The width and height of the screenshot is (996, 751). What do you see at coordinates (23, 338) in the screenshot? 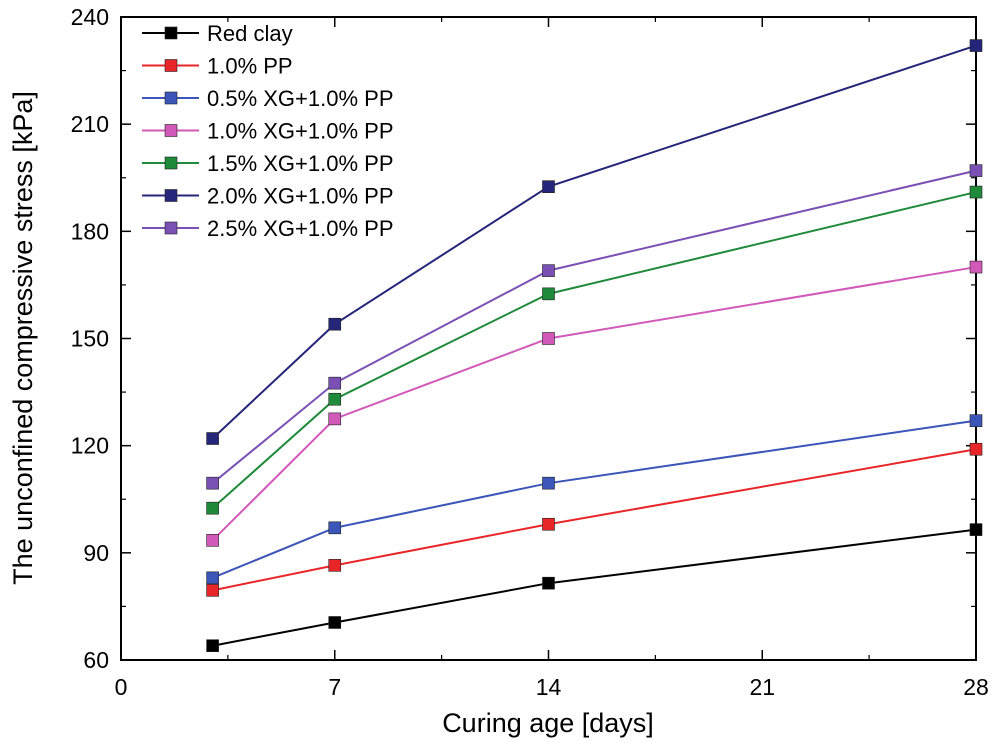
I see `y-axis-title: The unconfined compressive stress [kPa]` at bounding box center [23, 338].